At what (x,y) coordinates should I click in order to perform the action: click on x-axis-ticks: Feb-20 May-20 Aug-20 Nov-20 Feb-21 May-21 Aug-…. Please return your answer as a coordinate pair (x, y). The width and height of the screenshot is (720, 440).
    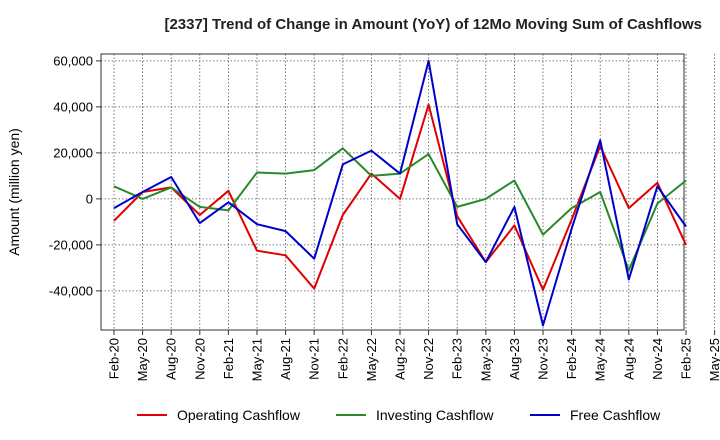
    Looking at the image, I should click on (413, 355).